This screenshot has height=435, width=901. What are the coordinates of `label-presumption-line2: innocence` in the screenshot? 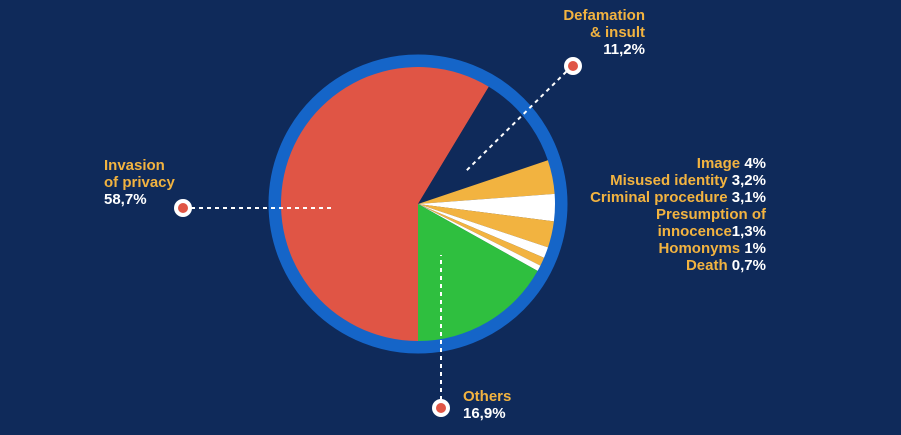 It's located at (694, 231).